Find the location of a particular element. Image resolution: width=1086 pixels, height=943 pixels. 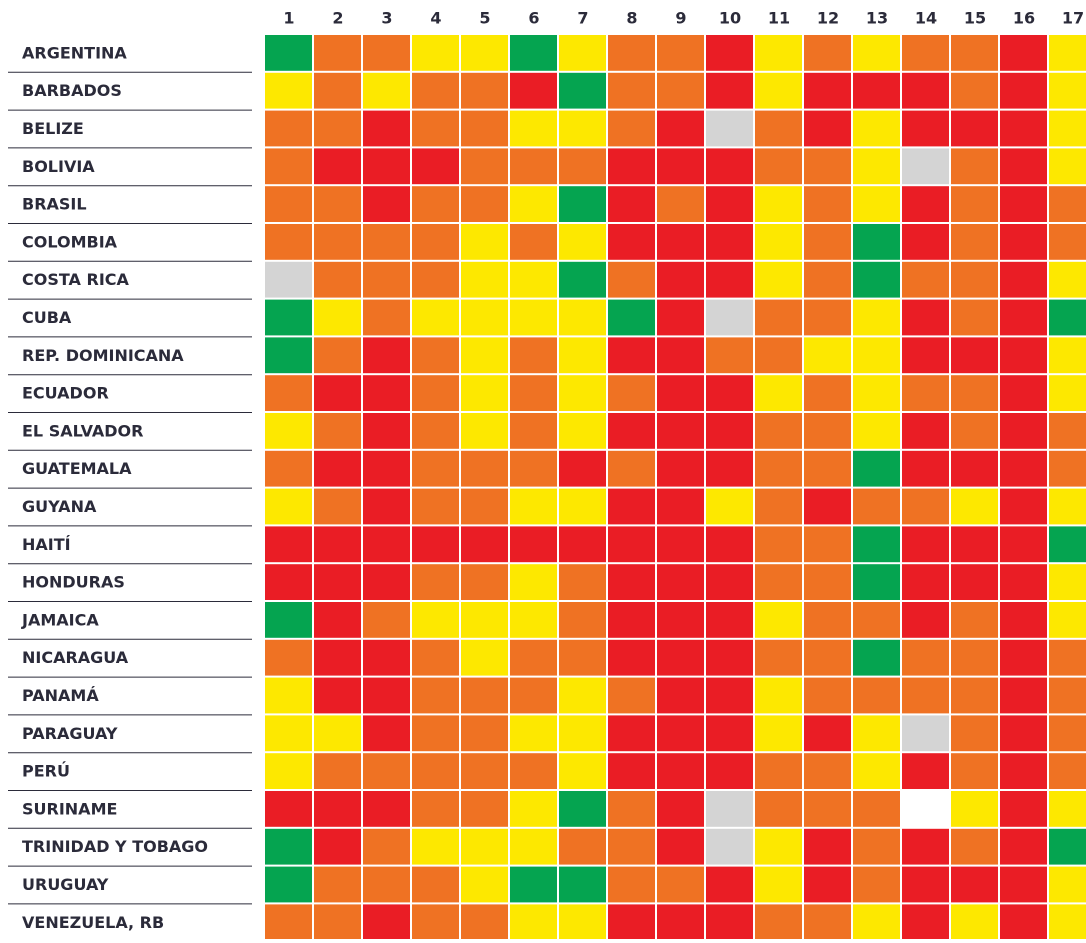

row-label: BELIZE is located at coordinates (53, 128).